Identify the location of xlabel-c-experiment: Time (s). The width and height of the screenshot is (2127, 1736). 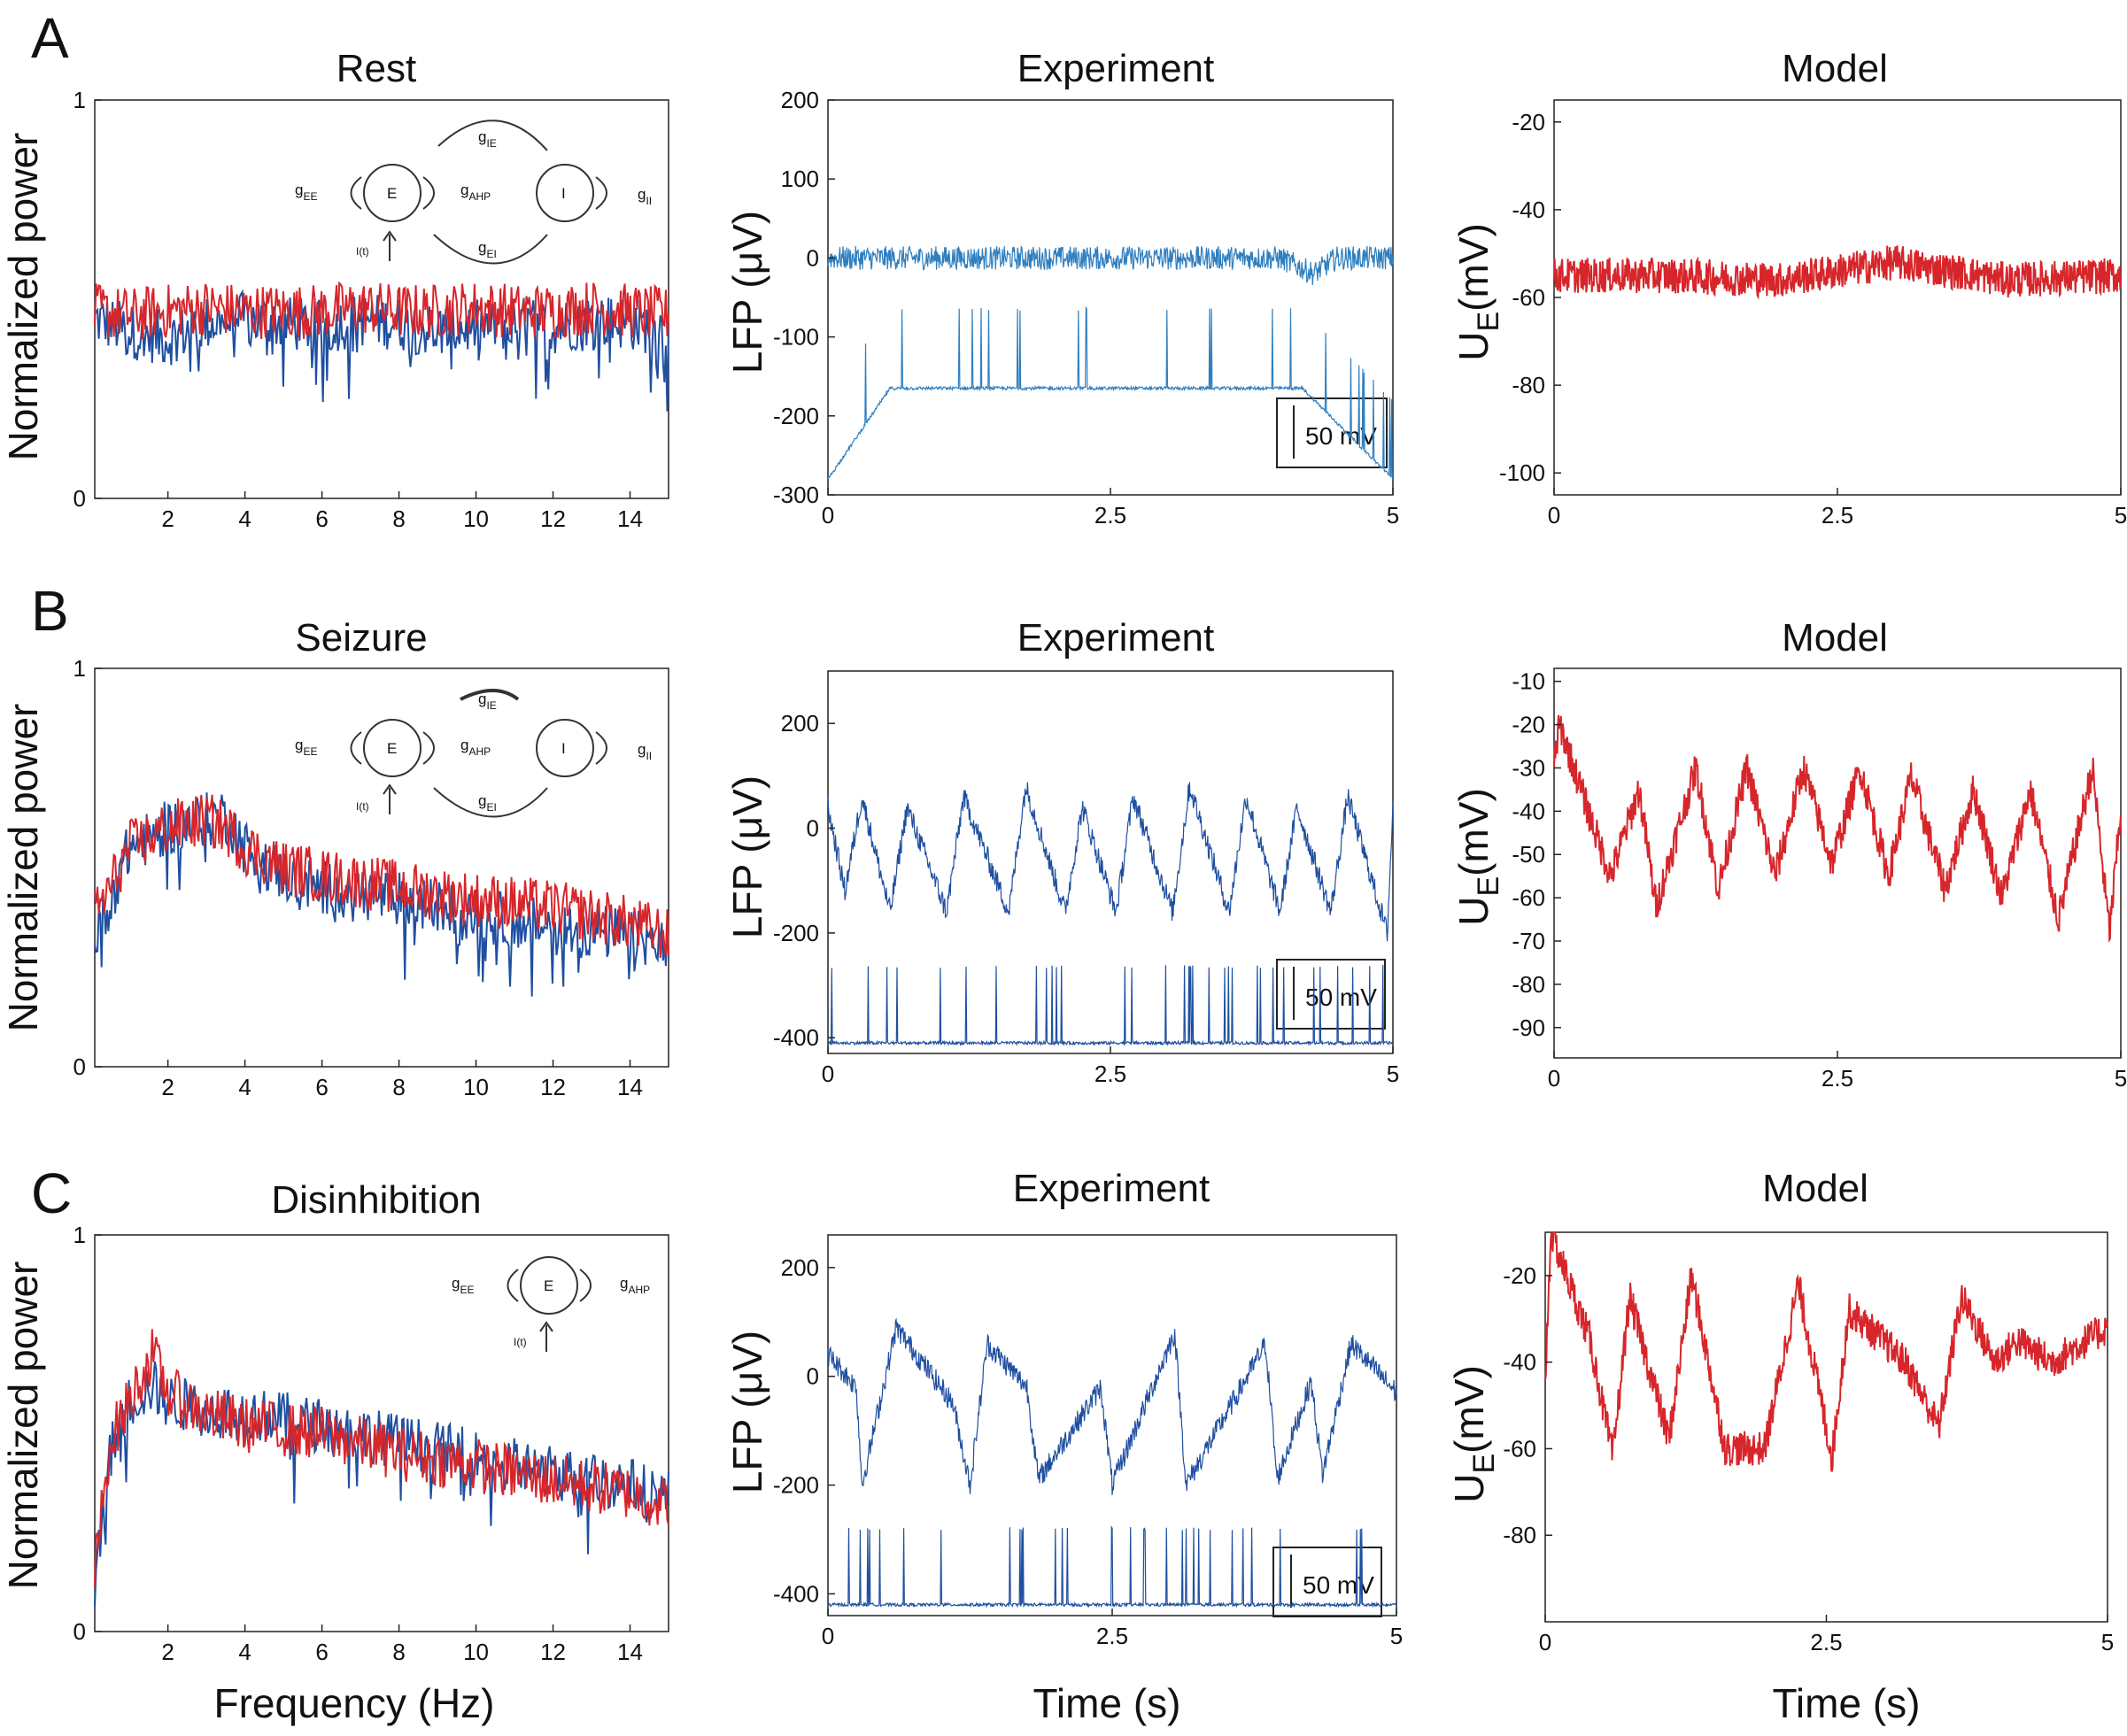
(1107, 1703).